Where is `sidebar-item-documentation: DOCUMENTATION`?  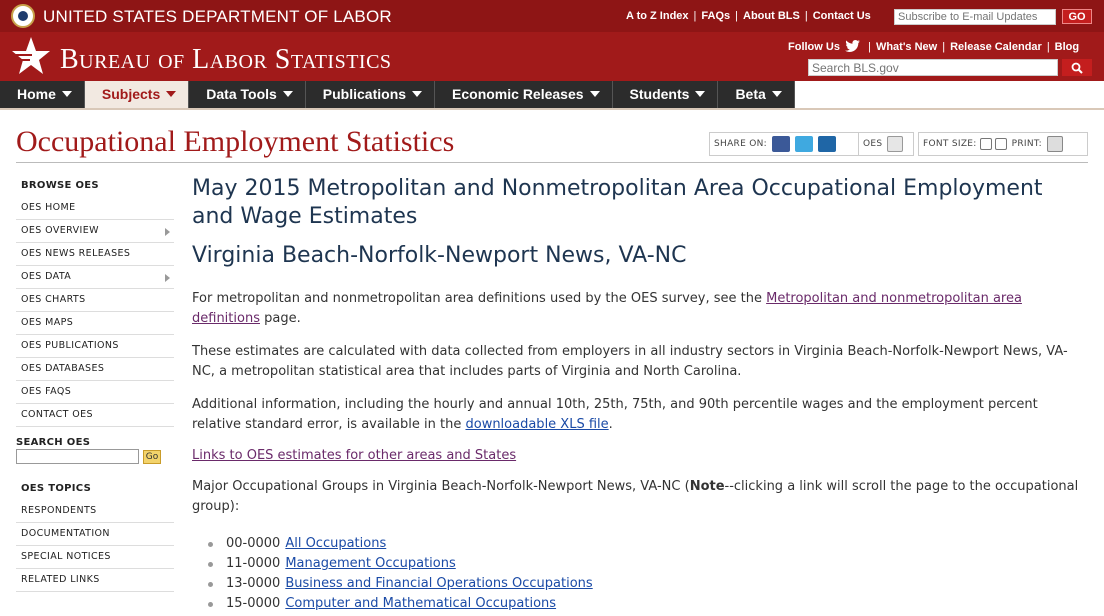 sidebar-item-documentation: DOCUMENTATION is located at coordinates (95, 534).